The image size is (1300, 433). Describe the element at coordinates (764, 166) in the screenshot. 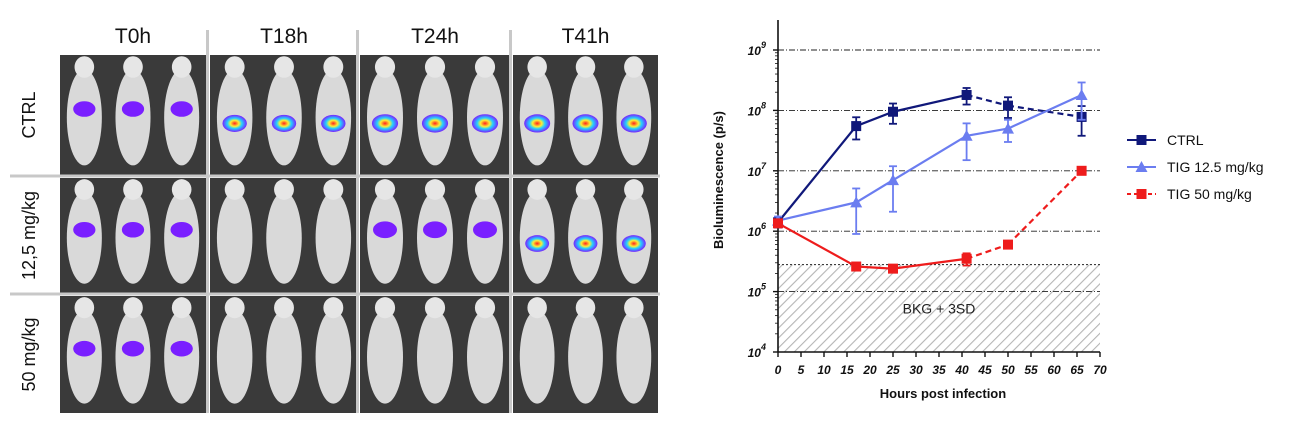

I see `y-tick-exponent: 7` at that location.